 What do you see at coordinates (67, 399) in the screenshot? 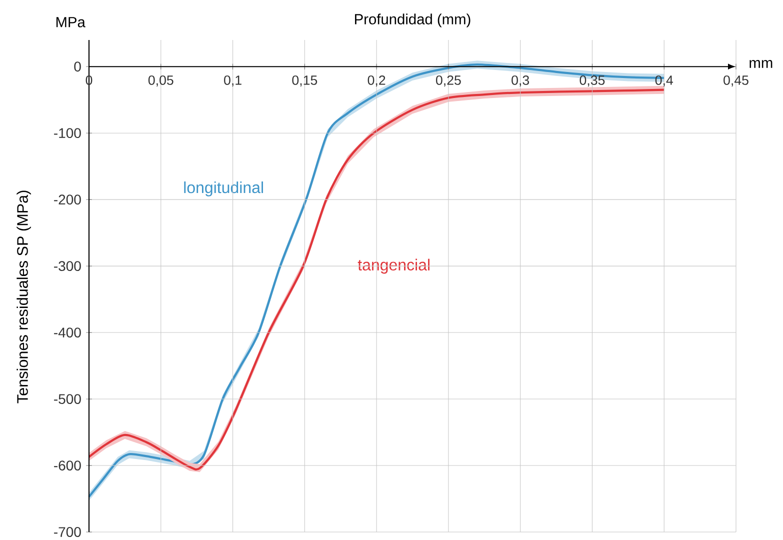
I see `y-tick-label: -500` at bounding box center [67, 399].